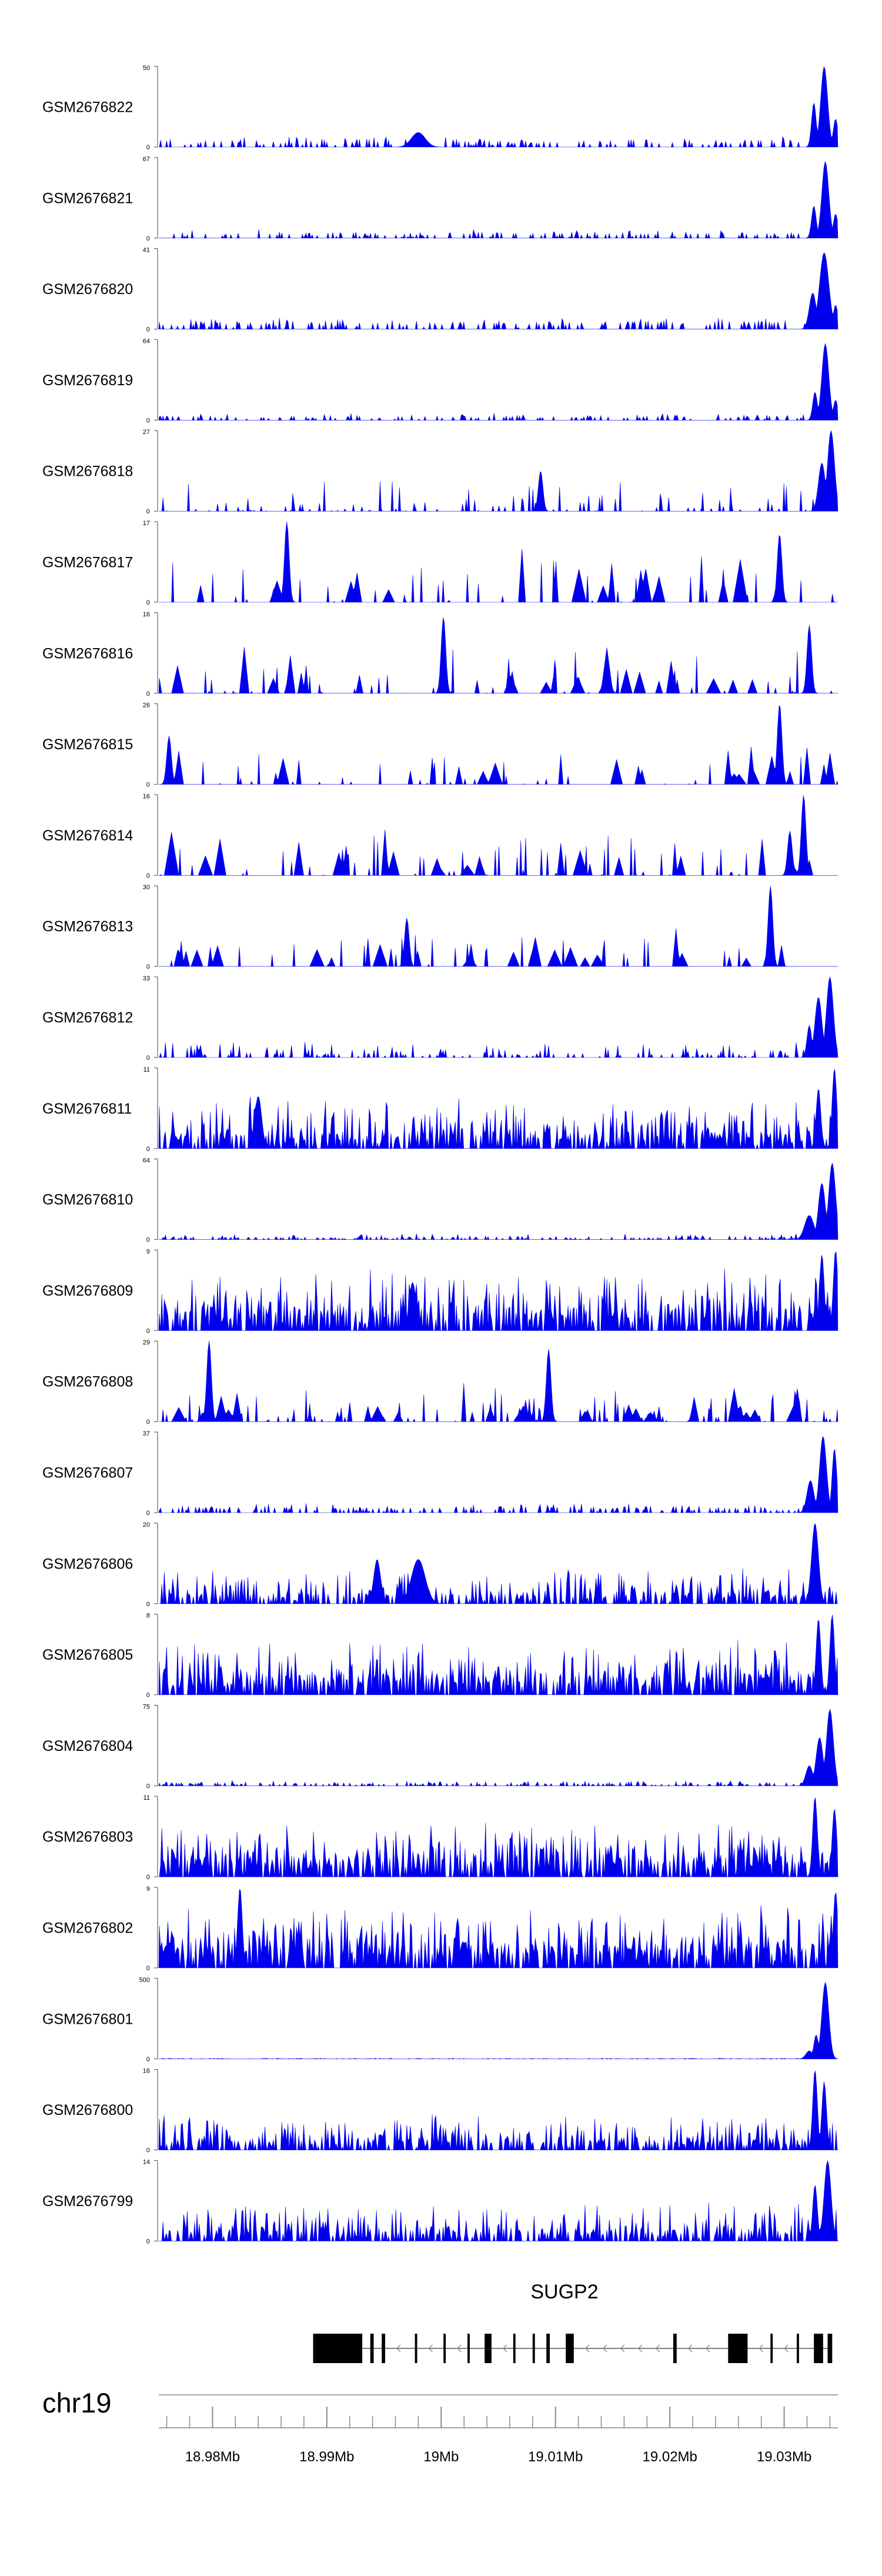 Image resolution: width=882 pixels, height=2576 pixels. Describe the element at coordinates (440, 1018) in the screenshot. I see `track-GSM2676812: GSM2676812 33 0` at that location.